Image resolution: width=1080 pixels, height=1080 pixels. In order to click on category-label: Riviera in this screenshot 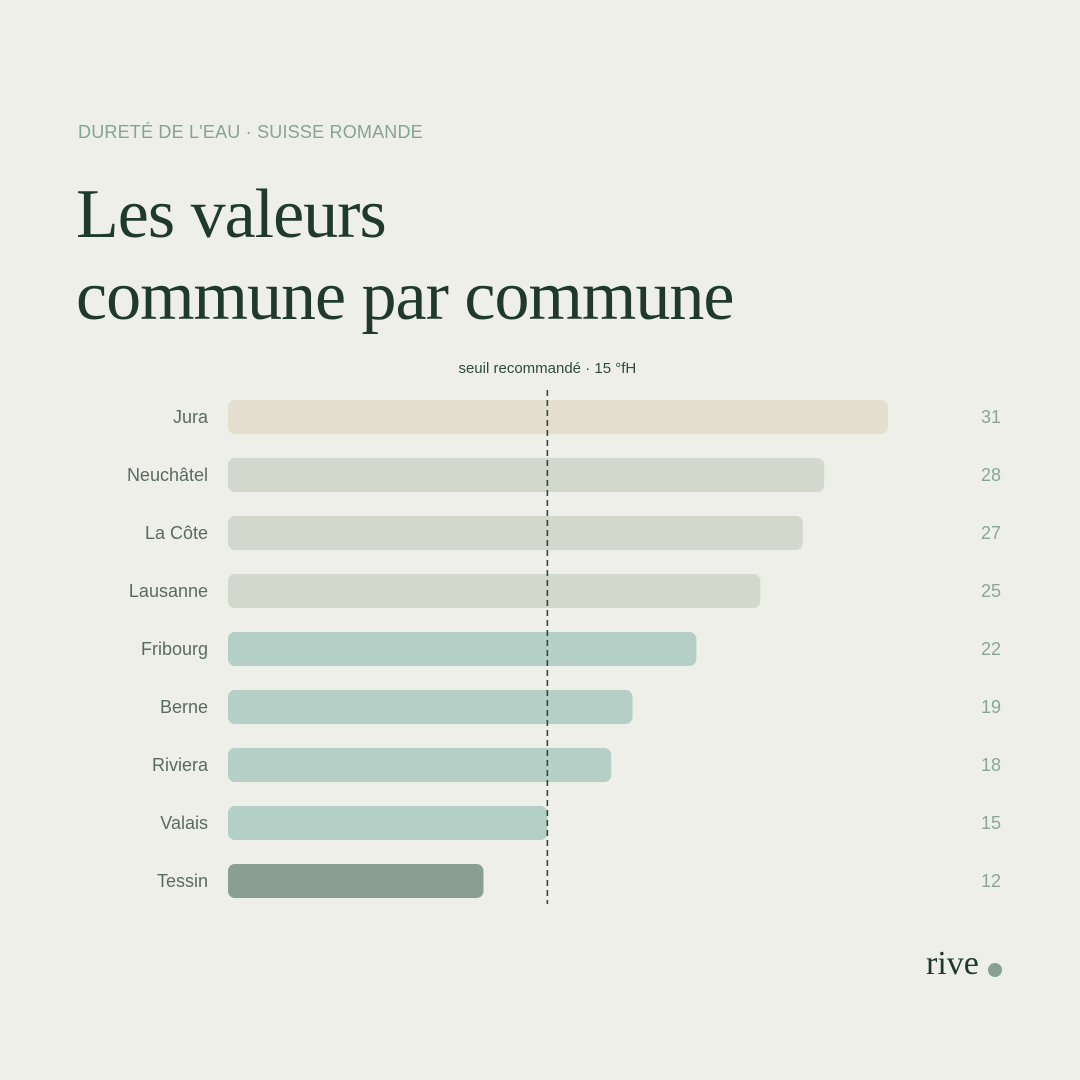, I will do `click(180, 765)`.